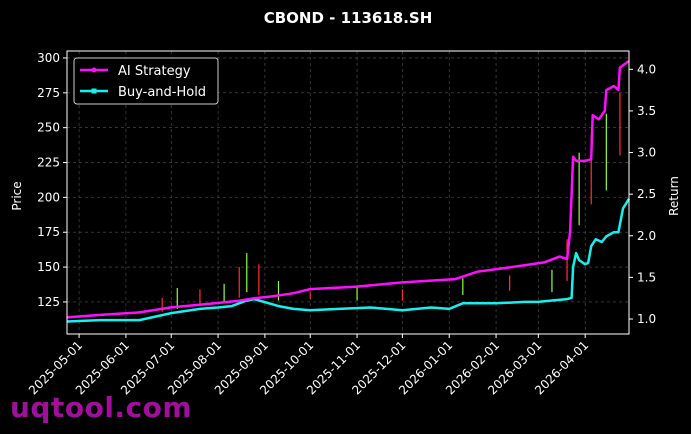  I want to click on legend: AI Strategy Buy-and-Hold, so click(146, 81).